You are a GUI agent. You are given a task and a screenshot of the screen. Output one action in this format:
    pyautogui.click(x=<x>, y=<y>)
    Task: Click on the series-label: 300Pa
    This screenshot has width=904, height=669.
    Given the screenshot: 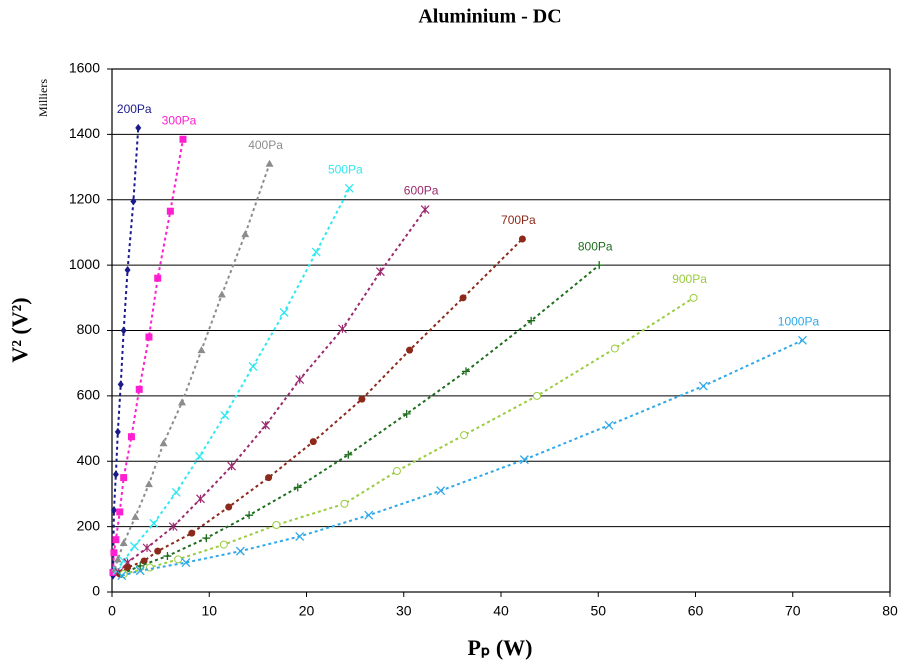 What is the action you would take?
    pyautogui.click(x=179, y=120)
    